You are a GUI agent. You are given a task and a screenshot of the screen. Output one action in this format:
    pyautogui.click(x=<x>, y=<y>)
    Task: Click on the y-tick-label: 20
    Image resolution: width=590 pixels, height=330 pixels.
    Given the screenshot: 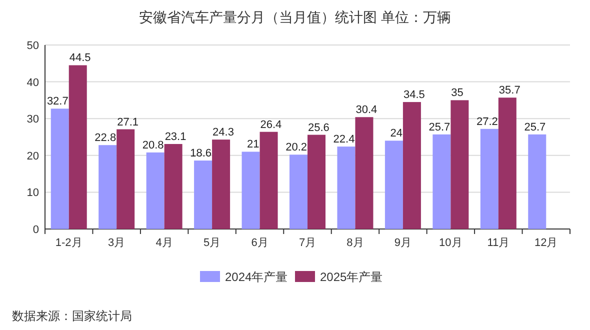 What is the action you would take?
    pyautogui.click(x=32, y=156)
    